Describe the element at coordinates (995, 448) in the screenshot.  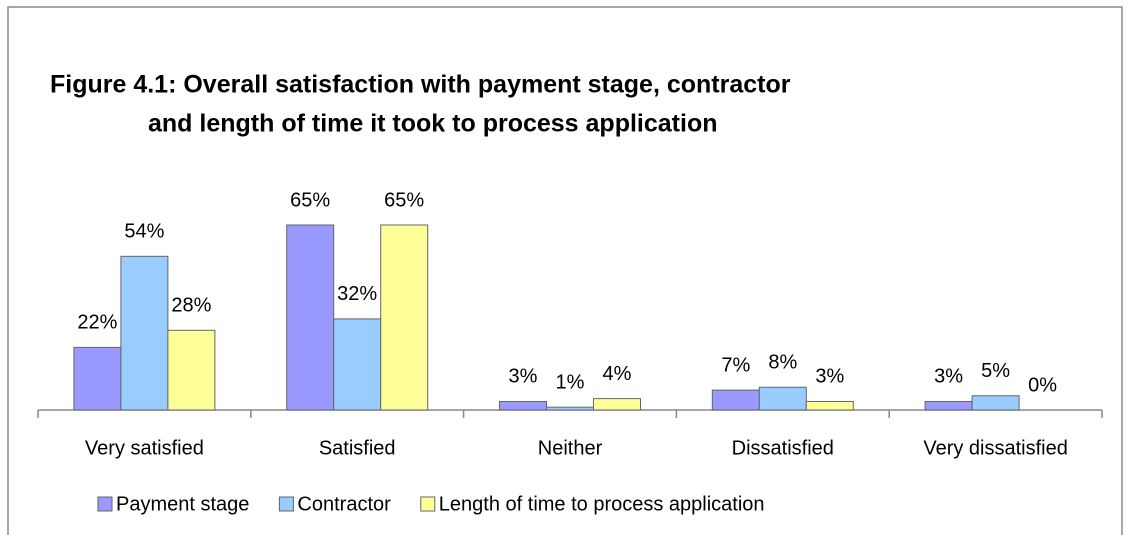
I see `x-tick-label: Very dissatisfied` at that location.